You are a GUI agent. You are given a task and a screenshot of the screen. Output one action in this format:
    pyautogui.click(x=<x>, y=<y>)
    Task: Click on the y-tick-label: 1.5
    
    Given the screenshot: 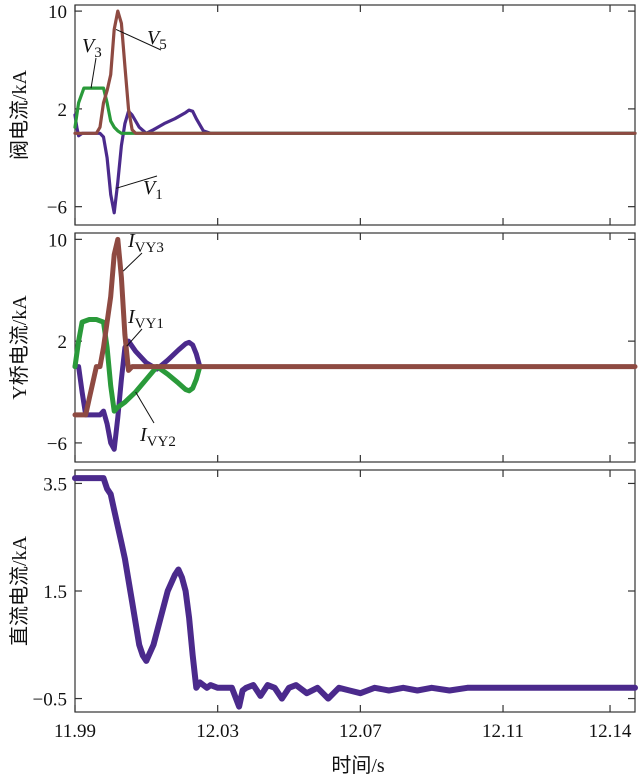 What is the action you would take?
    pyautogui.click(x=55, y=592)
    